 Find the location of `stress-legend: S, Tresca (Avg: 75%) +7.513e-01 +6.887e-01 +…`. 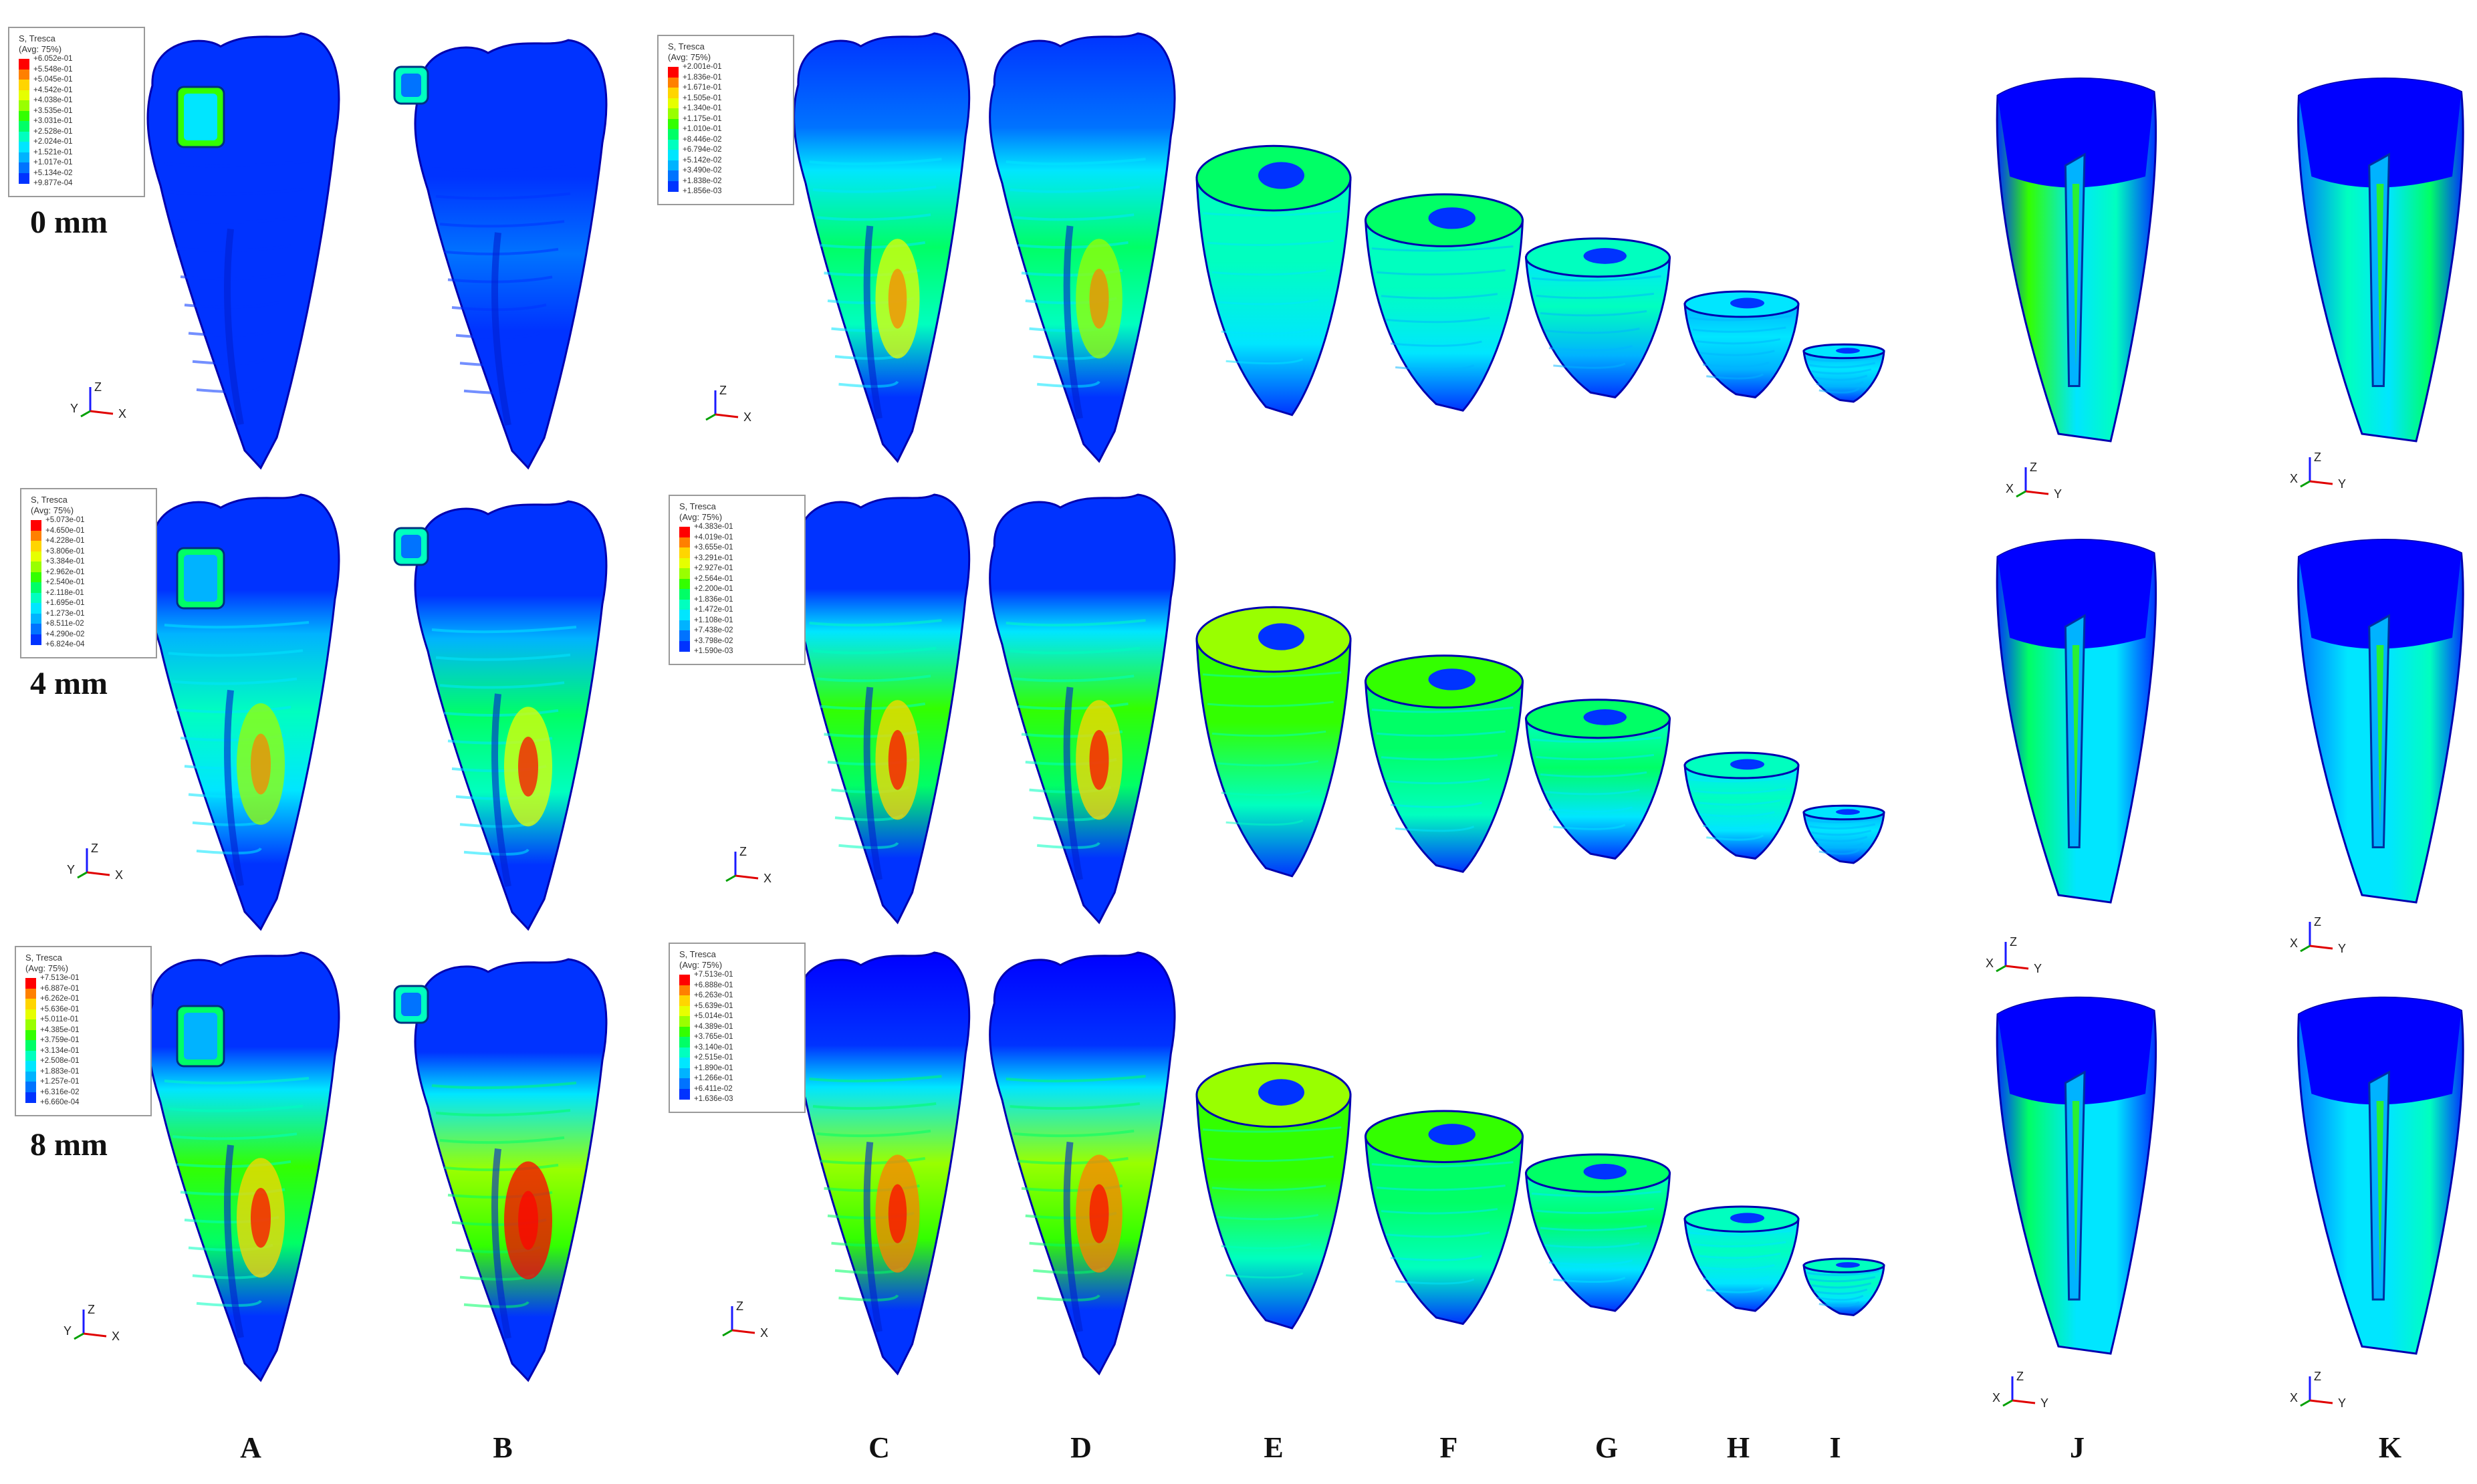

stress-legend: S, Tresca (Avg: 75%) +7.513e-01 +6.887e-01 +… is located at coordinates (83, 1031).